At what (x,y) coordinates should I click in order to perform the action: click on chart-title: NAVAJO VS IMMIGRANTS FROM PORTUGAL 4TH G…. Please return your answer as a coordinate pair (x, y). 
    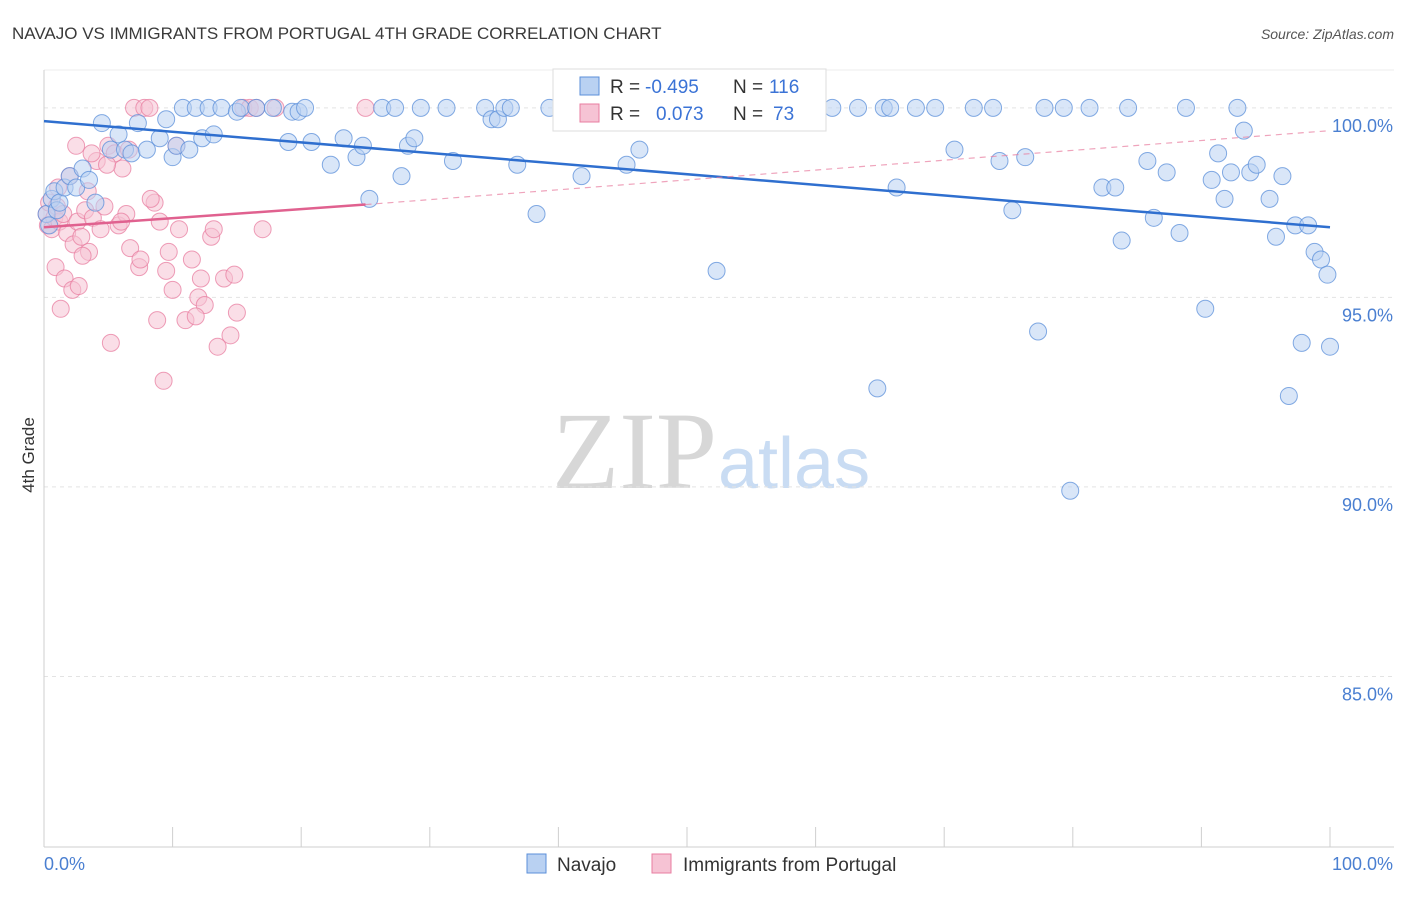
    Looking at the image, I should click on (337, 33).